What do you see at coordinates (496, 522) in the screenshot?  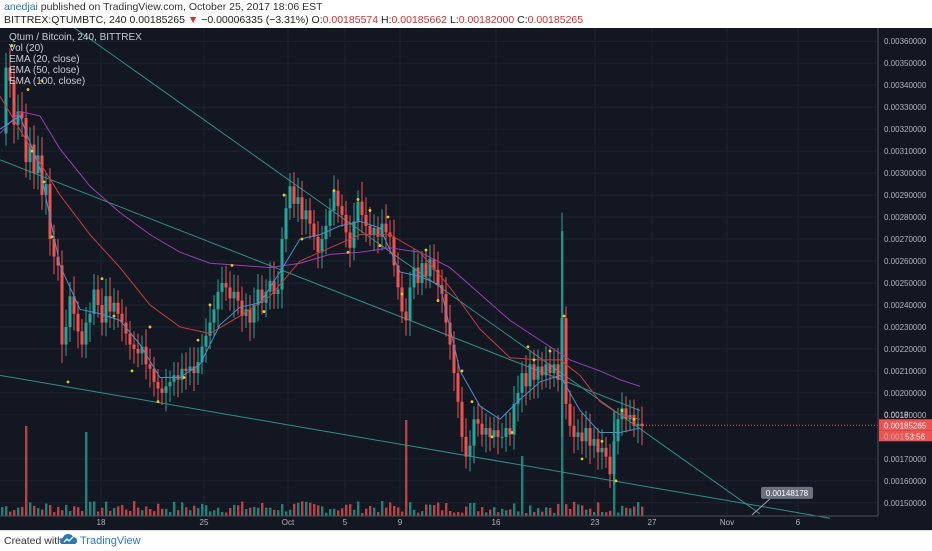 I see `x-tick-label: 16` at bounding box center [496, 522].